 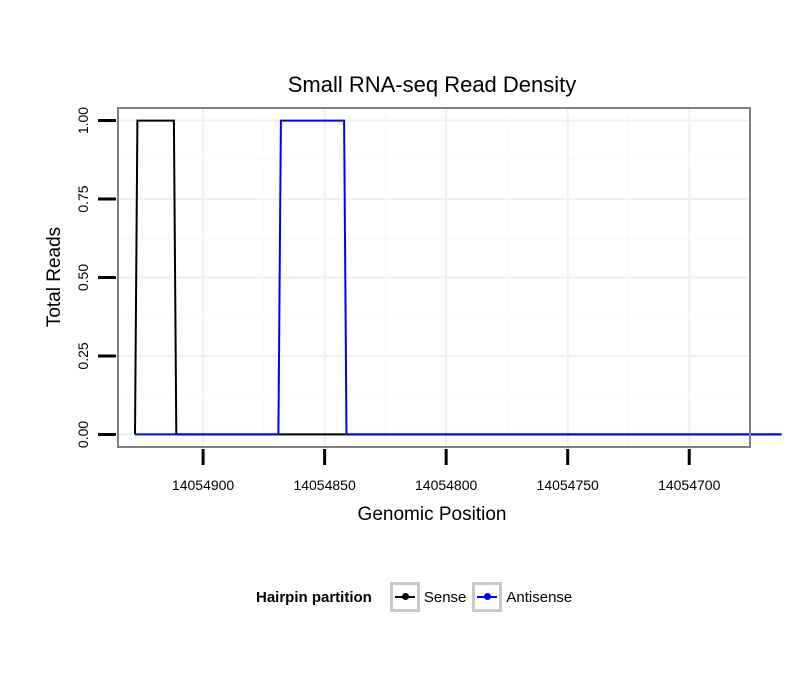 What do you see at coordinates (568, 485) in the screenshot?
I see `x-tick-label: 14054750` at bounding box center [568, 485].